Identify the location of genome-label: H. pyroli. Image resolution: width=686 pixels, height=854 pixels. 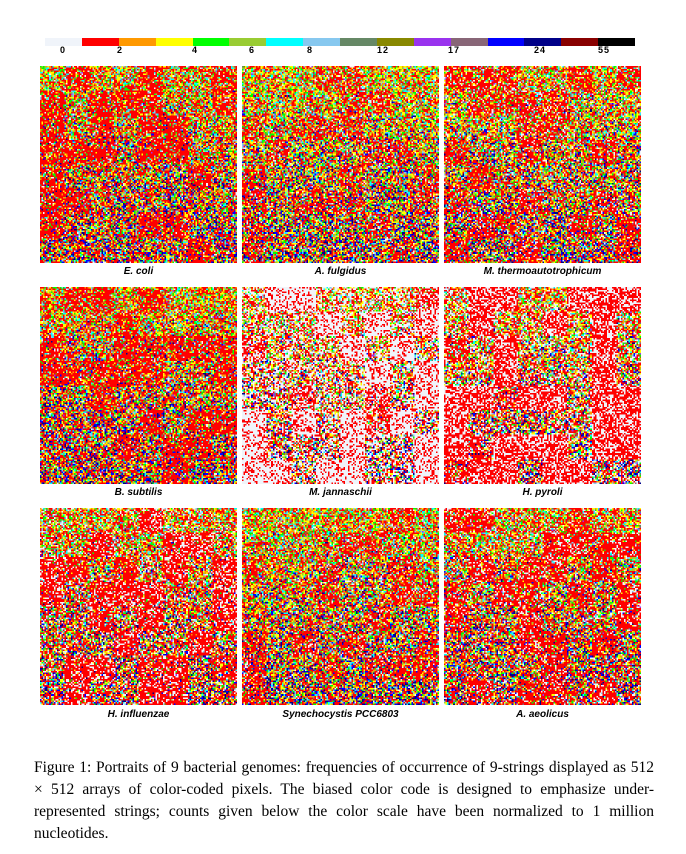
(542, 492).